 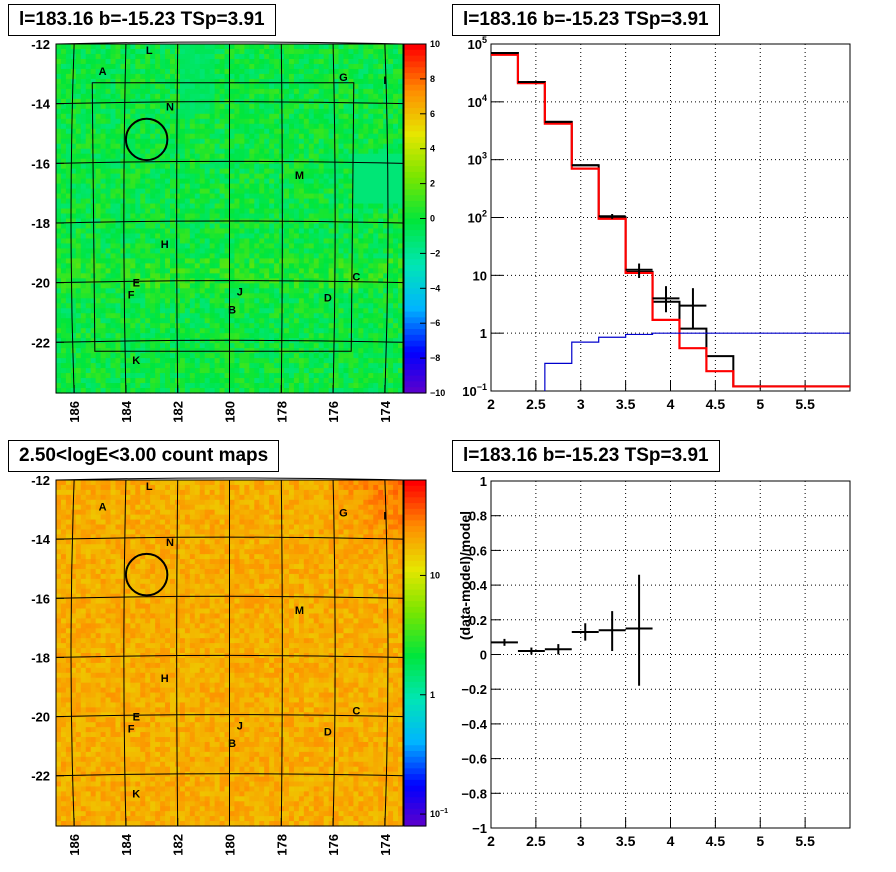 What do you see at coordinates (229, 282) in the screenshot?
I see `grid-parallel` at bounding box center [229, 282].